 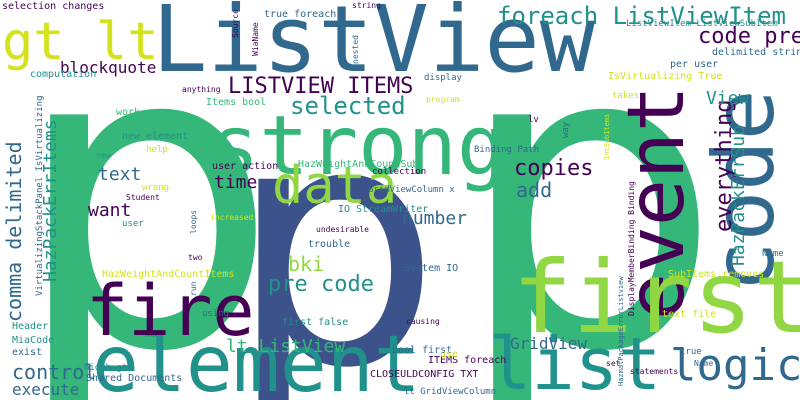 I want to click on word-system-io: System IO, so click(x=431, y=268).